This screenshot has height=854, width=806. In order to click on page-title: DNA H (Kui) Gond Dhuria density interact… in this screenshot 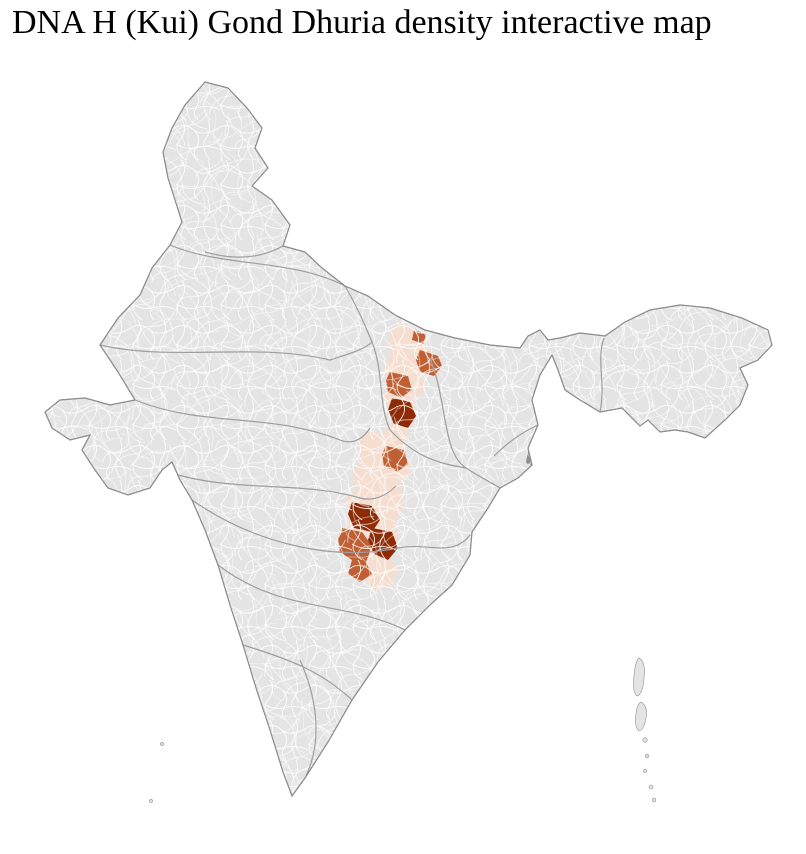, I will do `click(362, 22)`.